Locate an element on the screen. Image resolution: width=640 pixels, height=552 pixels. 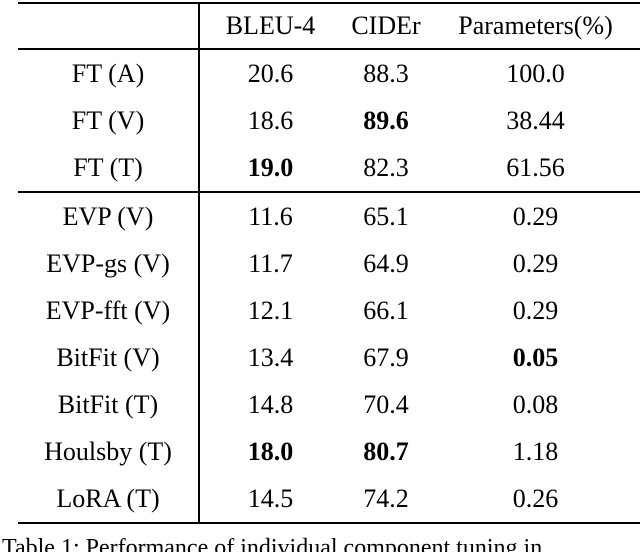
cider-value: 74.2 is located at coordinates (386, 499).